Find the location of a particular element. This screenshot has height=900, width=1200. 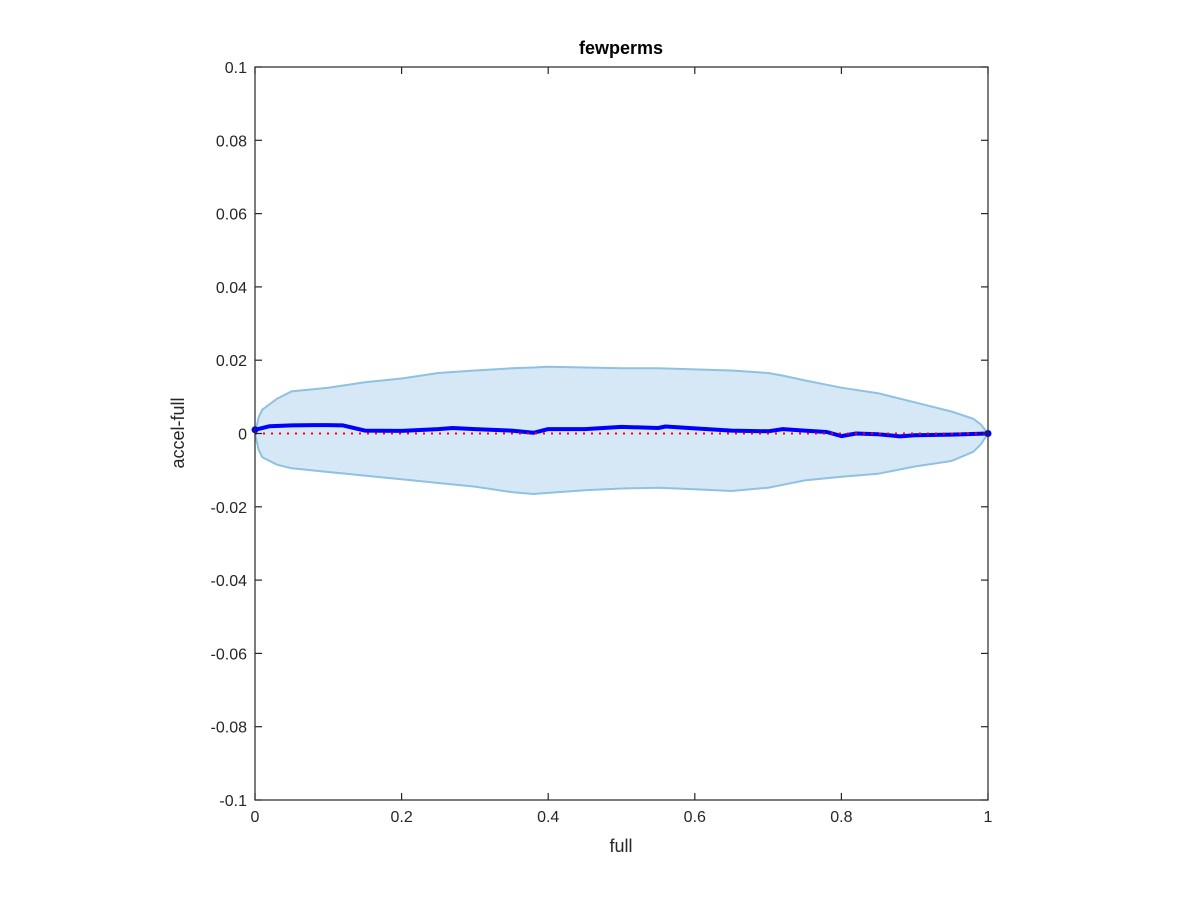

confidence-band-fill is located at coordinates (621, 430).